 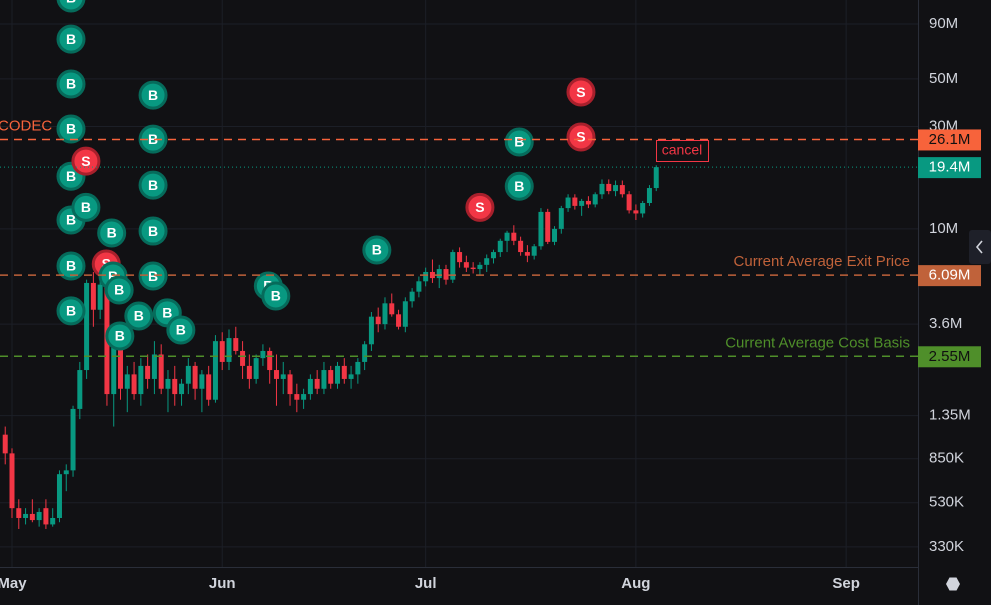 What do you see at coordinates (945, 323) in the screenshot?
I see `y-tick-label: 3.6M` at bounding box center [945, 323].